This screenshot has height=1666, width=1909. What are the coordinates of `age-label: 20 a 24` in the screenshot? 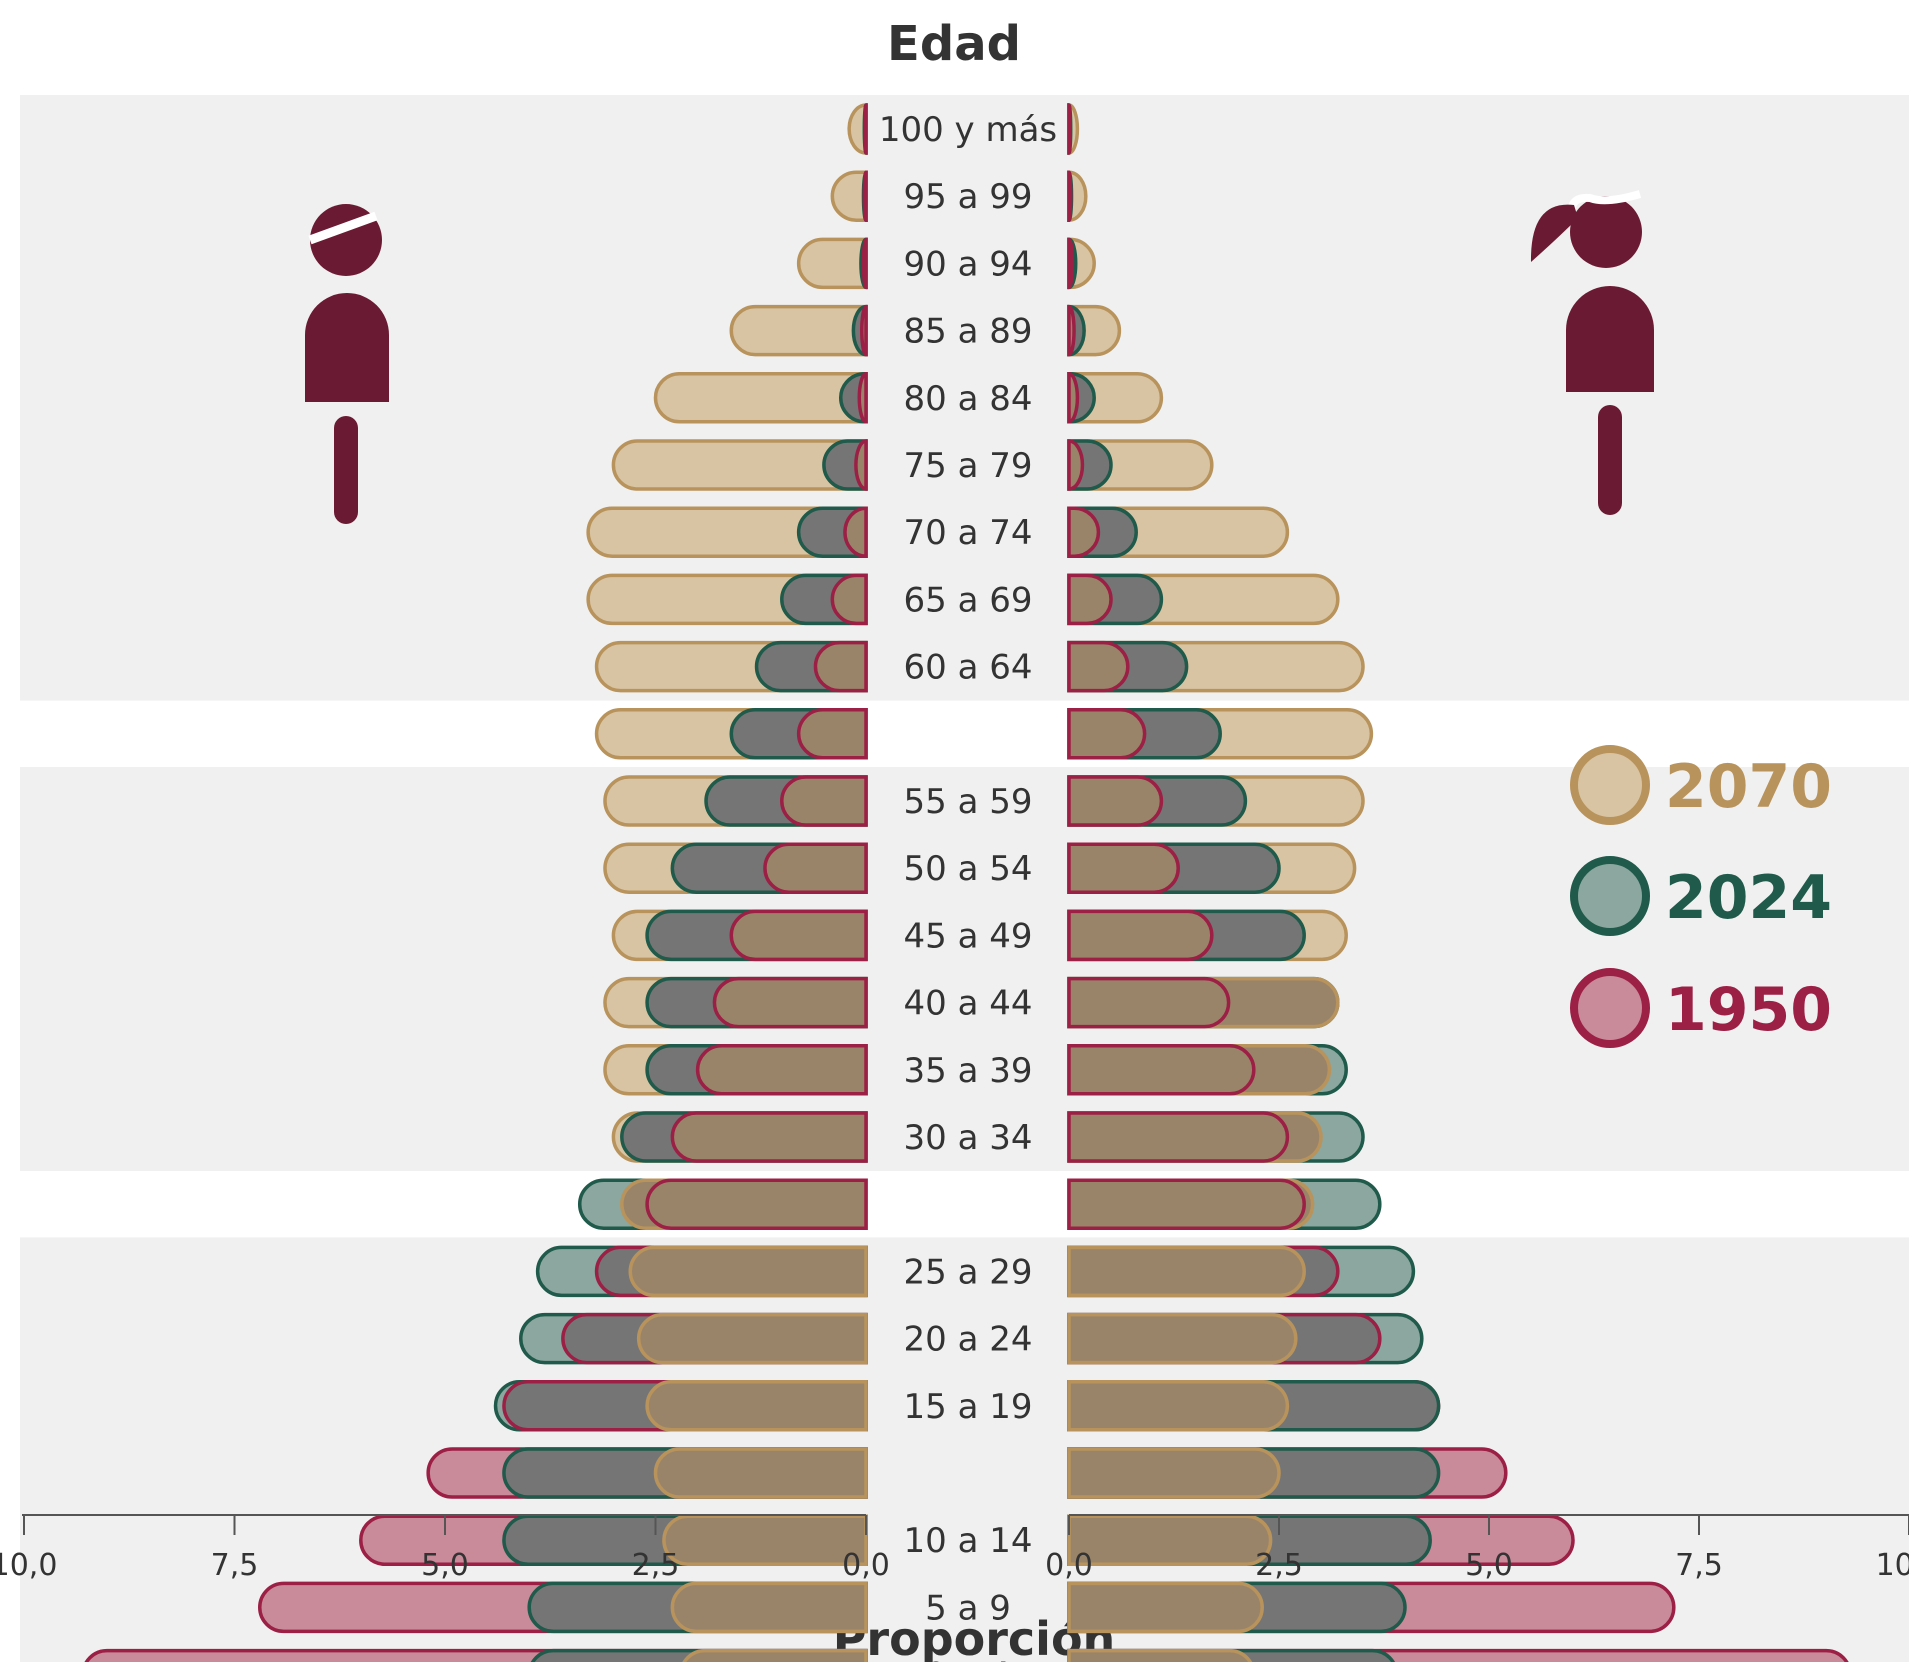 It's located at (968, 1340).